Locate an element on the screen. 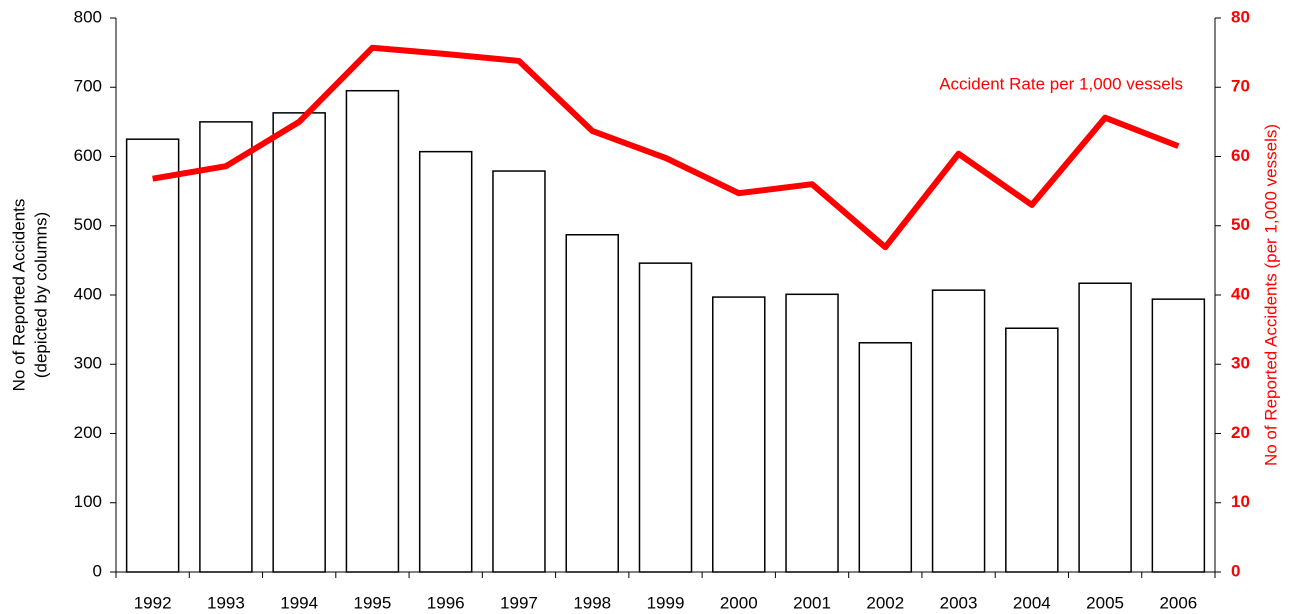  y-tick-label: 800 is located at coordinates (88, 16).